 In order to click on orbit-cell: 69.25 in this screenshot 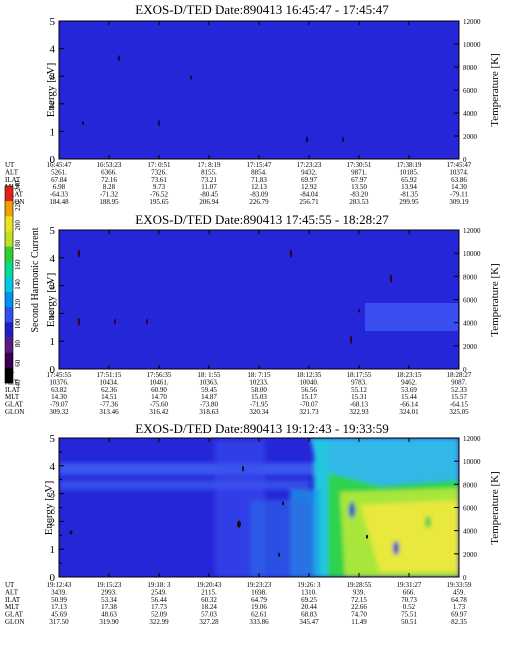, I will do `click(309, 600)`.